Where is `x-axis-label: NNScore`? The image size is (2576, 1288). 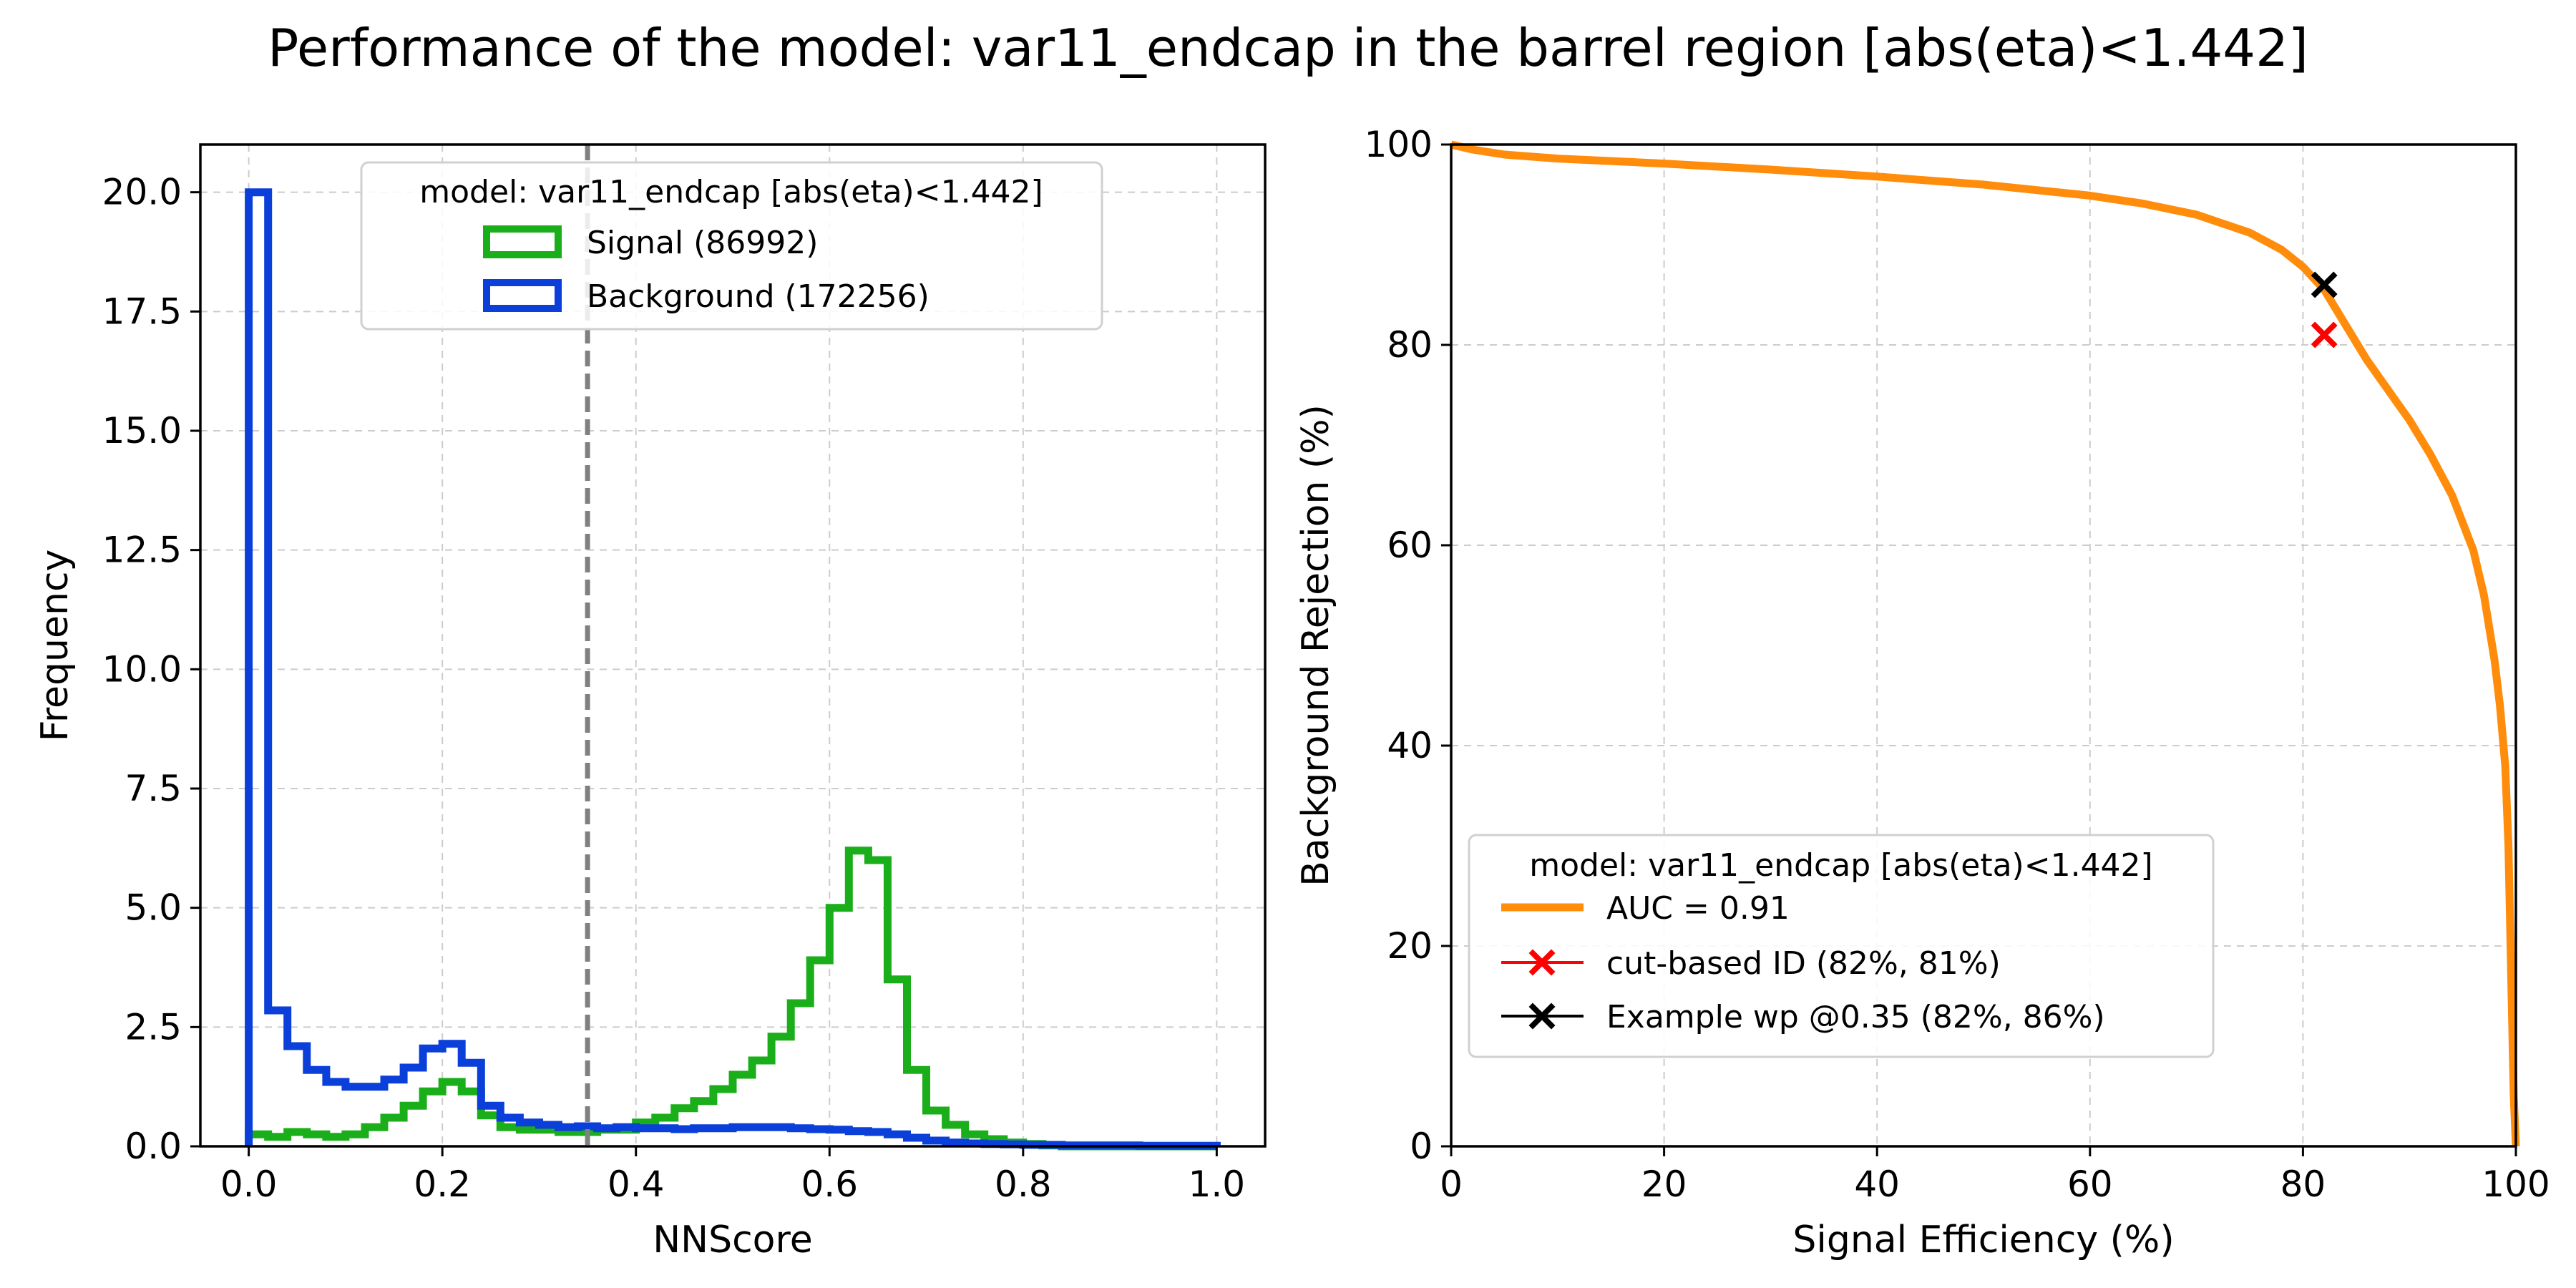 x-axis-label: NNScore is located at coordinates (732, 1240).